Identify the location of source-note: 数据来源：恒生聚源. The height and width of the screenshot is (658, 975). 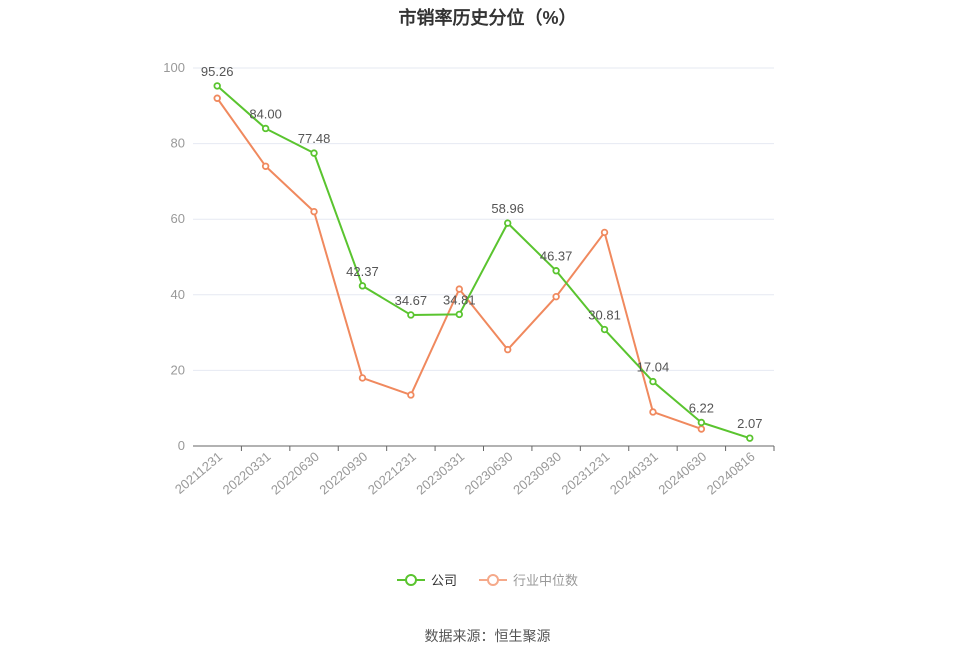
(487, 636).